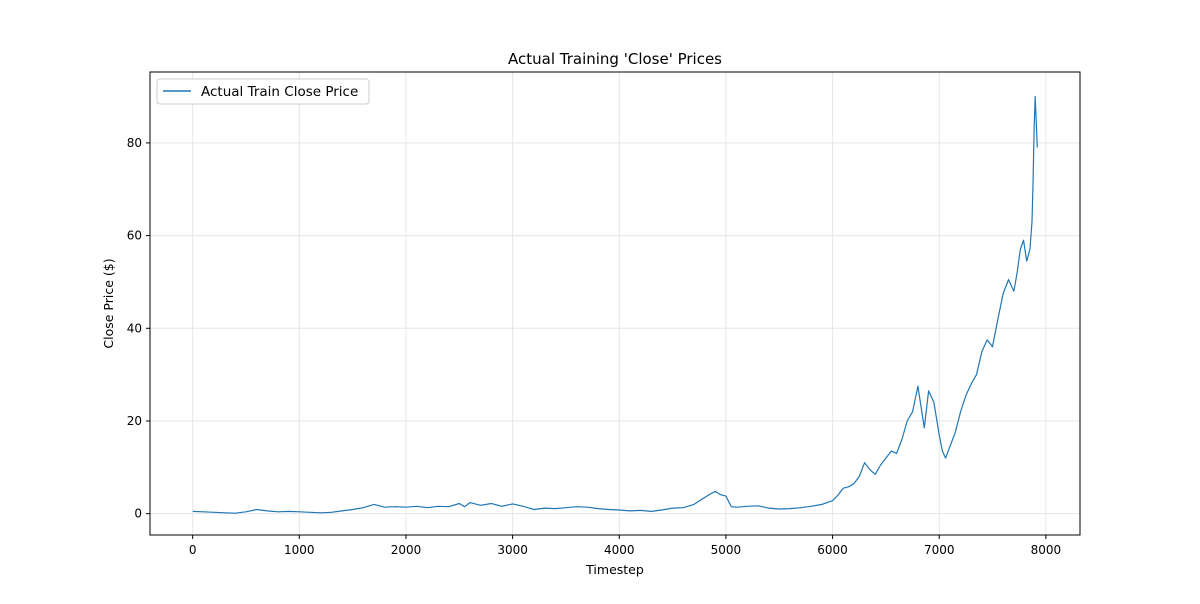 This screenshot has height=604, width=1200. What do you see at coordinates (108, 303) in the screenshot?
I see `y-axis-label: Close Price ($)` at bounding box center [108, 303].